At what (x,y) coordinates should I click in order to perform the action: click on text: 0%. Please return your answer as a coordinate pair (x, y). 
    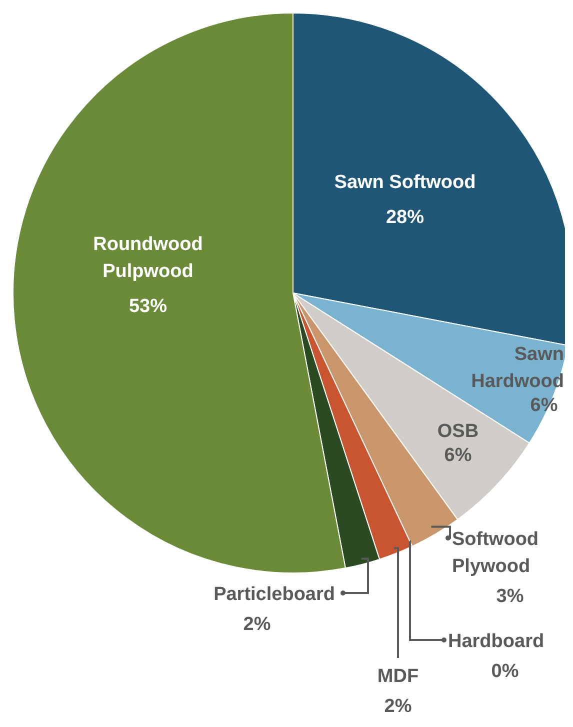
    Looking at the image, I should click on (505, 671).